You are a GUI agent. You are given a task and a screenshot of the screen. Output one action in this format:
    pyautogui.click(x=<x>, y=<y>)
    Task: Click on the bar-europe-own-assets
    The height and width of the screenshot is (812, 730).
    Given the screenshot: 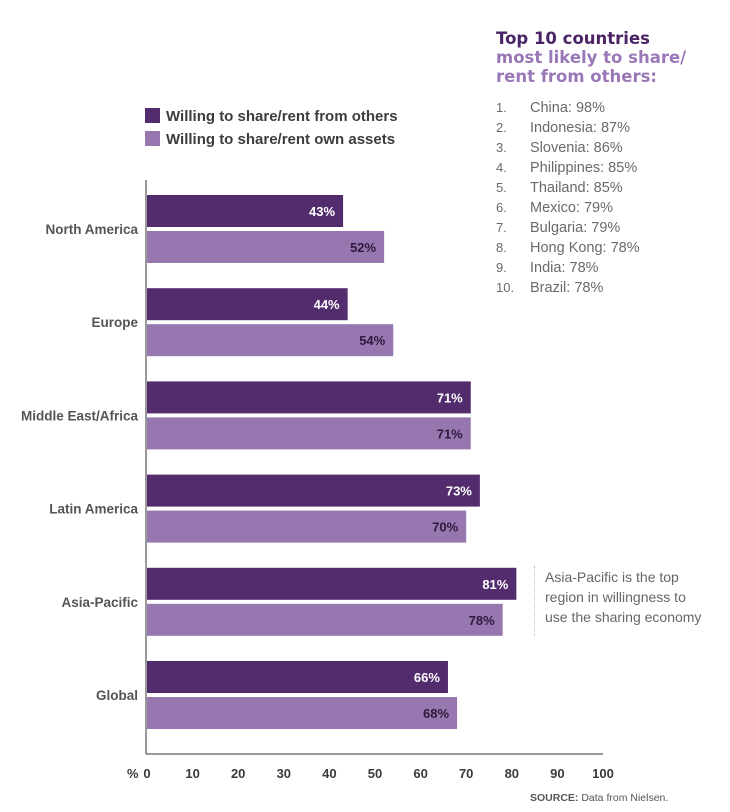 What is the action you would take?
    pyautogui.click(x=270, y=340)
    